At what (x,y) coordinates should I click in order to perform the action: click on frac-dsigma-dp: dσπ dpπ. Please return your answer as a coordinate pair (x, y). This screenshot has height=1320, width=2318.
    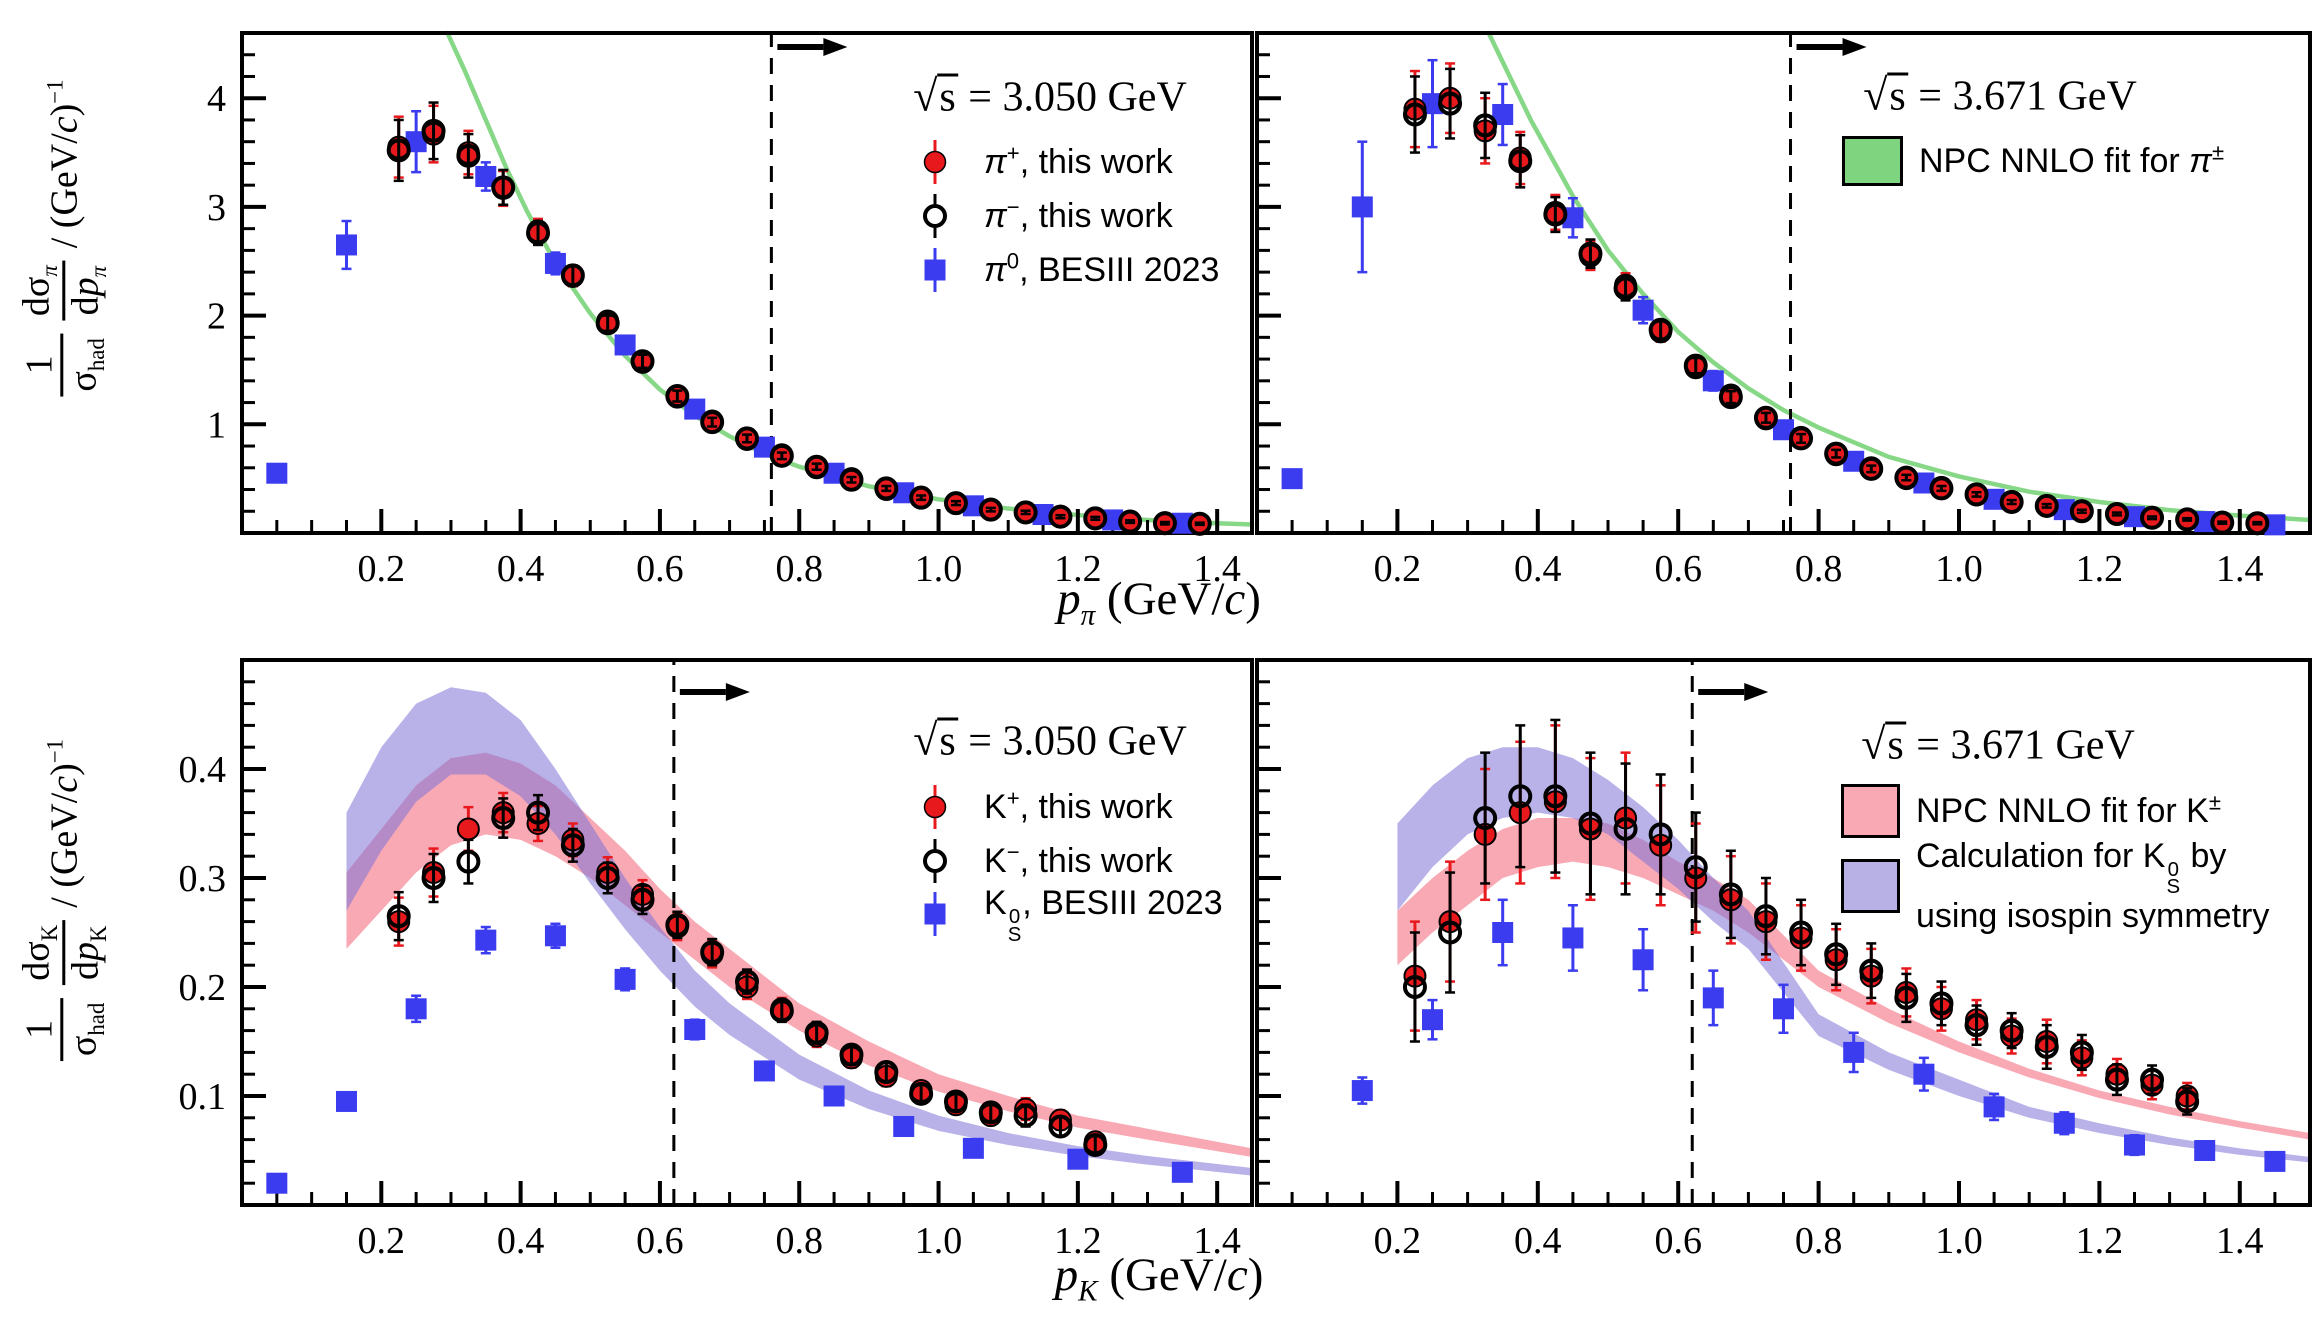
    Looking at the image, I should click on (63, 290).